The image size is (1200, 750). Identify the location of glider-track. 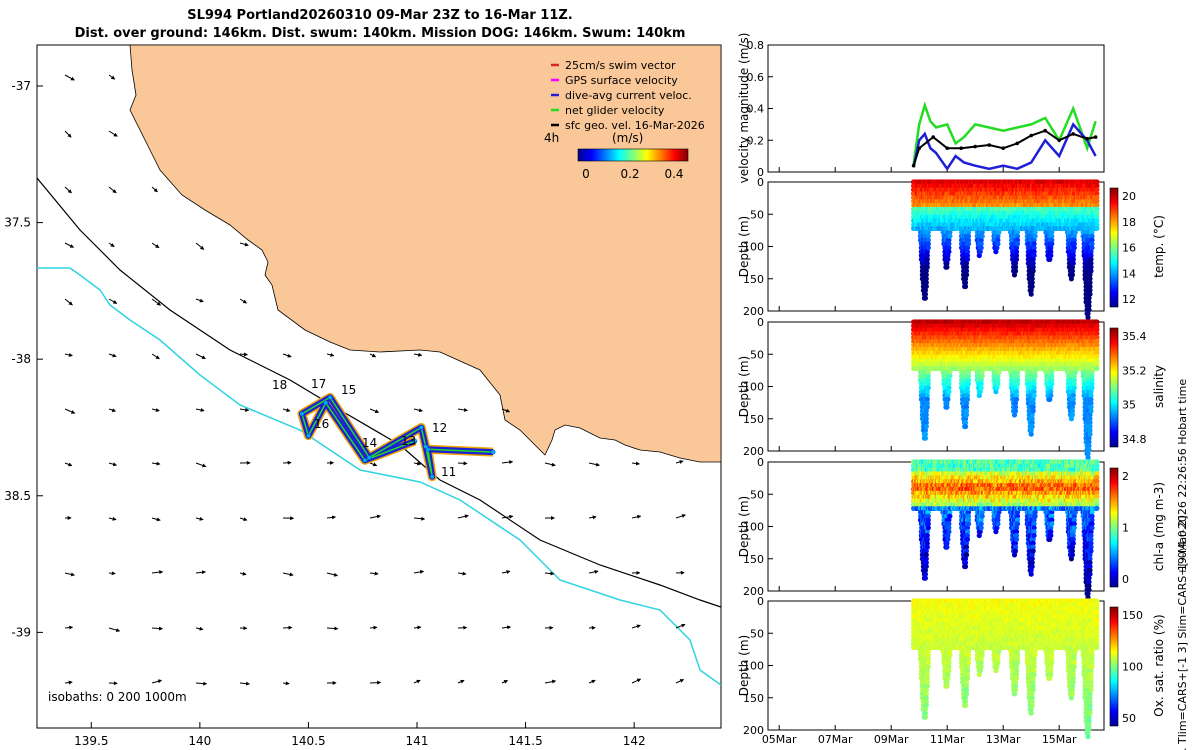
(396, 437).